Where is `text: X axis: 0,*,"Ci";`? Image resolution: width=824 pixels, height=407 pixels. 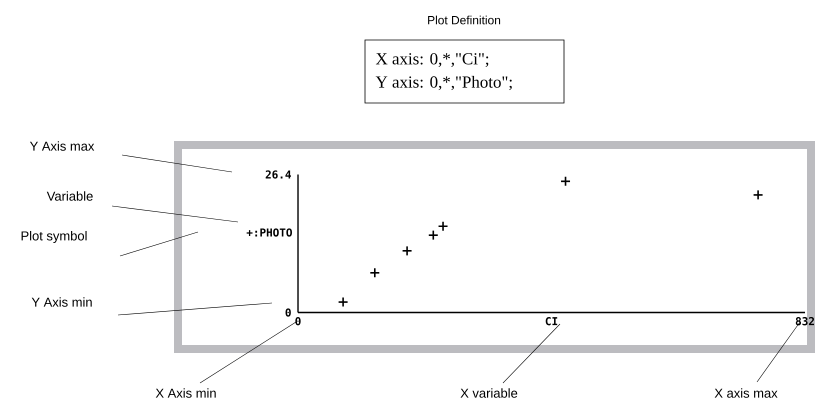 text: X axis: 0,*,"Ci"; is located at coordinates (432, 60).